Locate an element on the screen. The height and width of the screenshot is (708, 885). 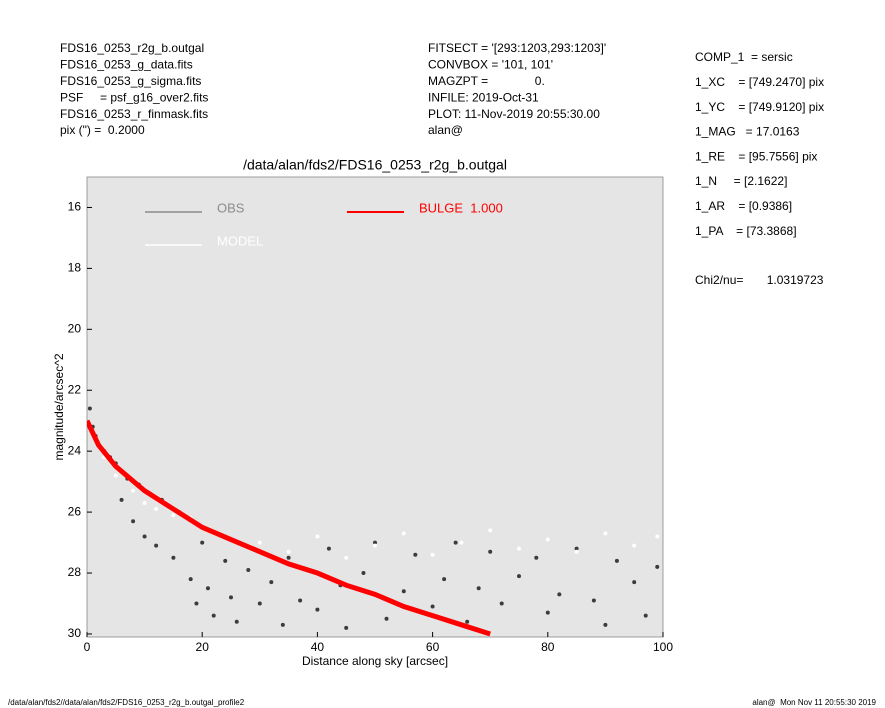
parameter-line: 1_PA = [73.3868] is located at coordinates (746, 231).